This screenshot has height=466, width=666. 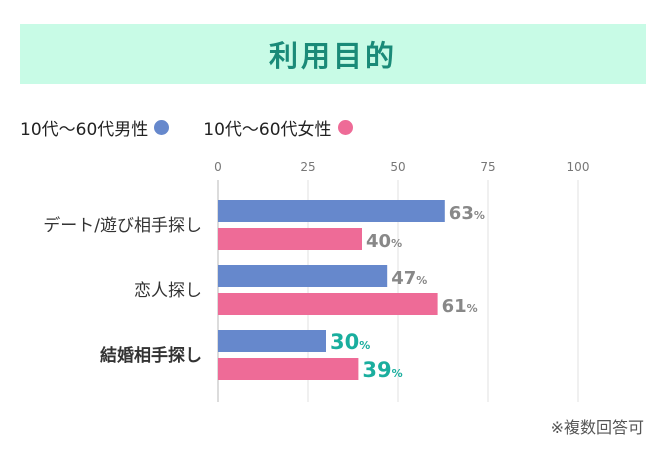 What do you see at coordinates (578, 167) in the screenshot?
I see `x-tick-label: 100` at bounding box center [578, 167].